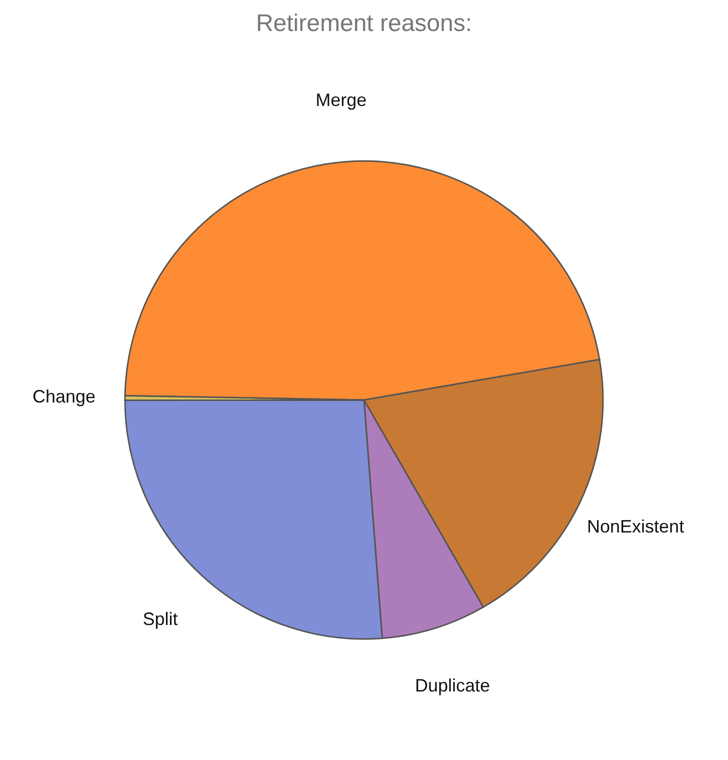  Describe the element at coordinates (341, 100) in the screenshot. I see `slice-label: Merge` at that location.